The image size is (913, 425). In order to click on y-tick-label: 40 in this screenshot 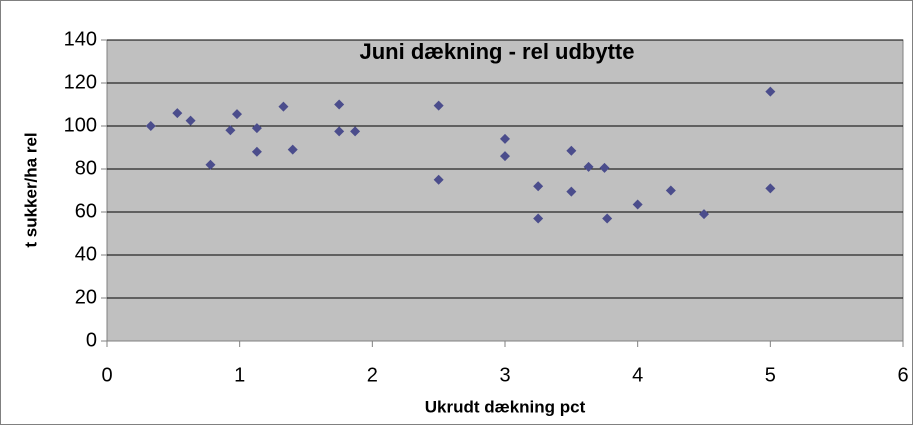, I will do `click(86, 254)`.